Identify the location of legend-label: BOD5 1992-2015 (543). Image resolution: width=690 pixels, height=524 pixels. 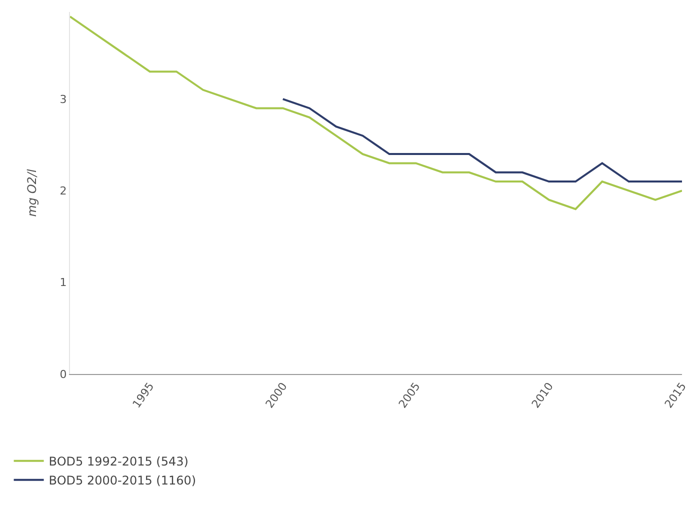
(118, 461).